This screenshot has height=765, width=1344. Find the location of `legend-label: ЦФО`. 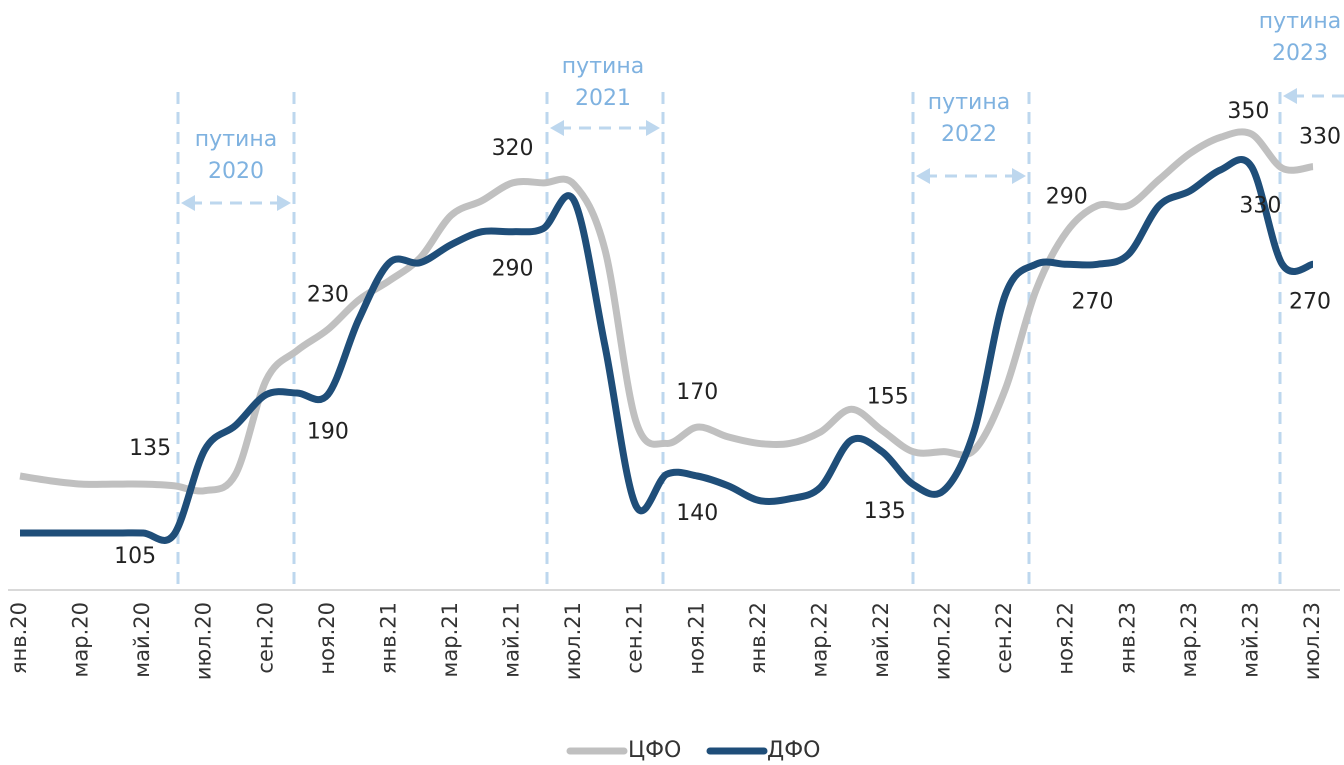

legend-label: ЦФО is located at coordinates (654, 750).